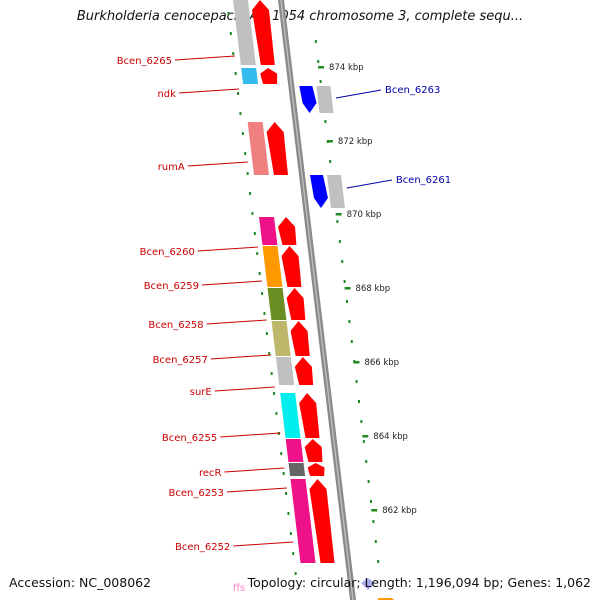  I want to click on gene-label: Bcen_6265, so click(144, 61).